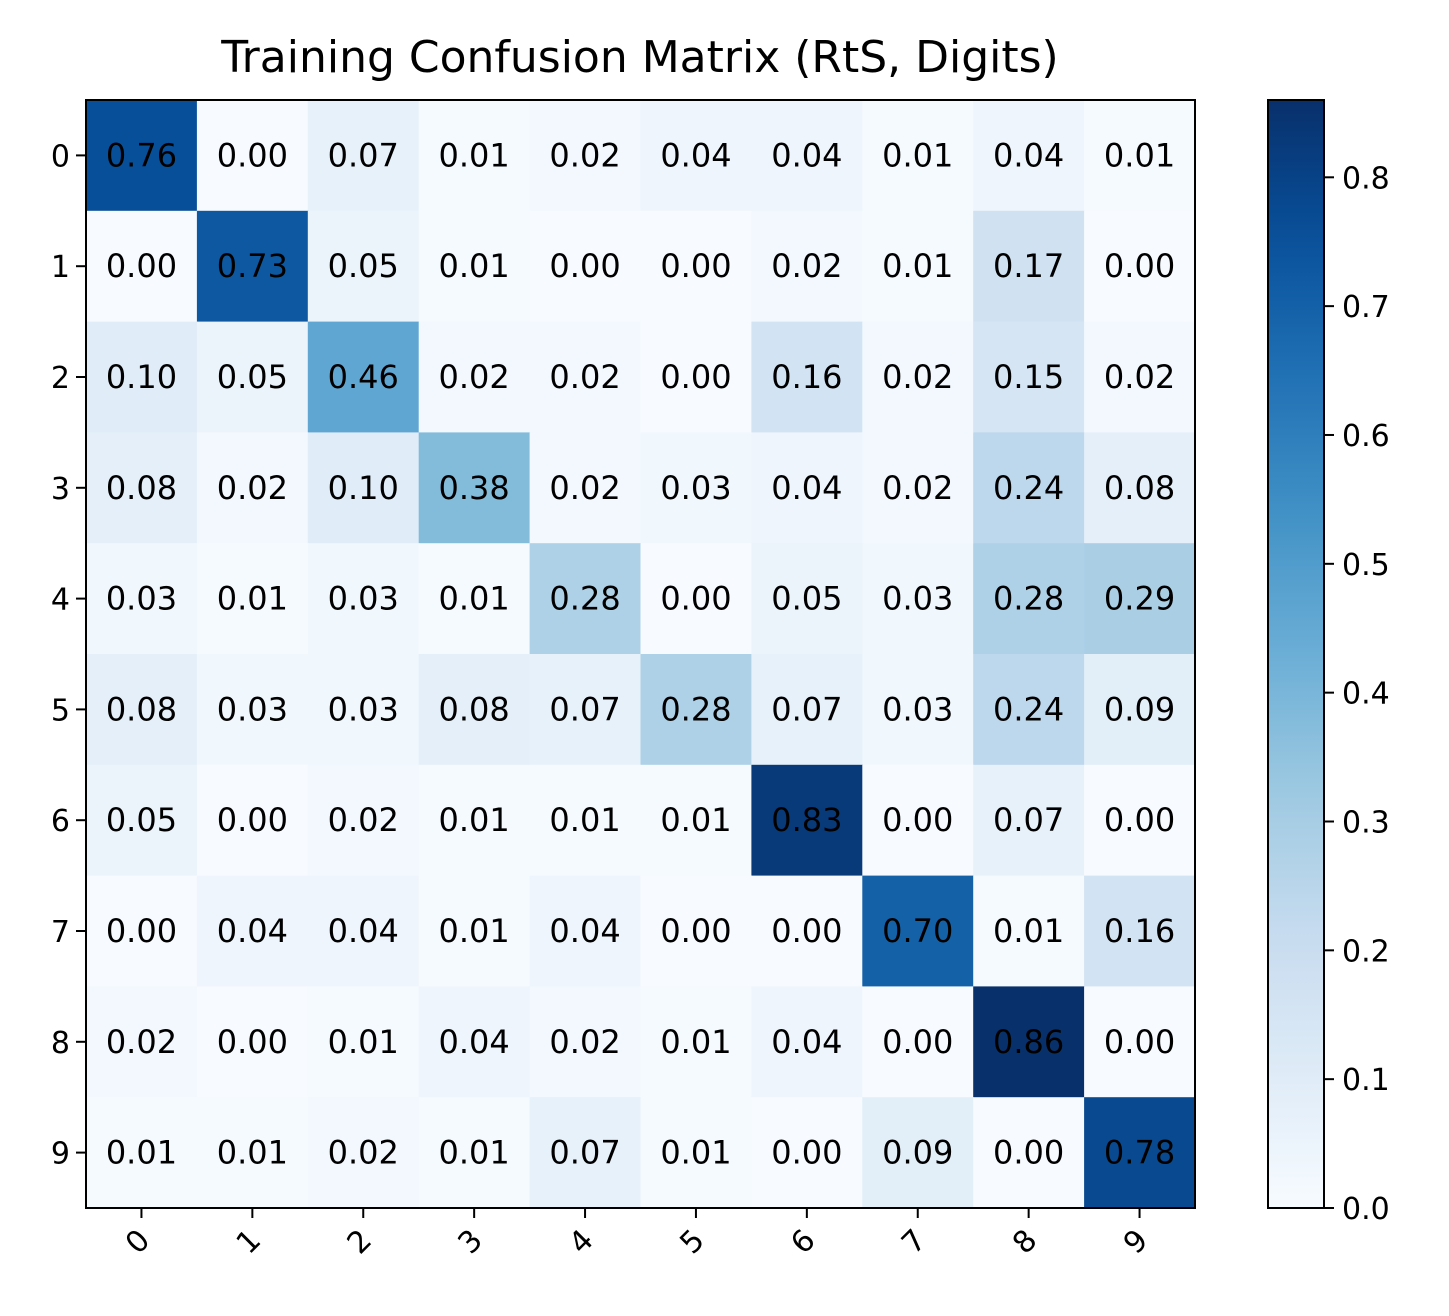  I want to click on cell-value-r2-c7: 0.02, so click(917, 377).